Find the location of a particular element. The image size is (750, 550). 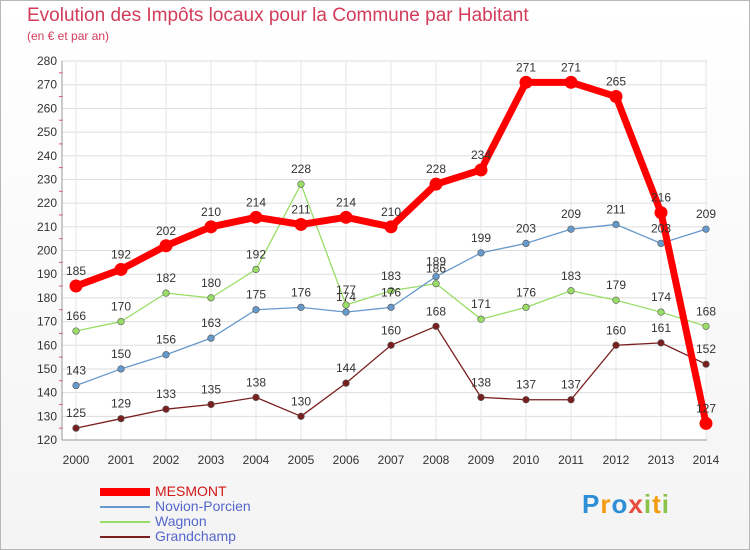

y-tick-label: 130 is located at coordinates (47, 416).